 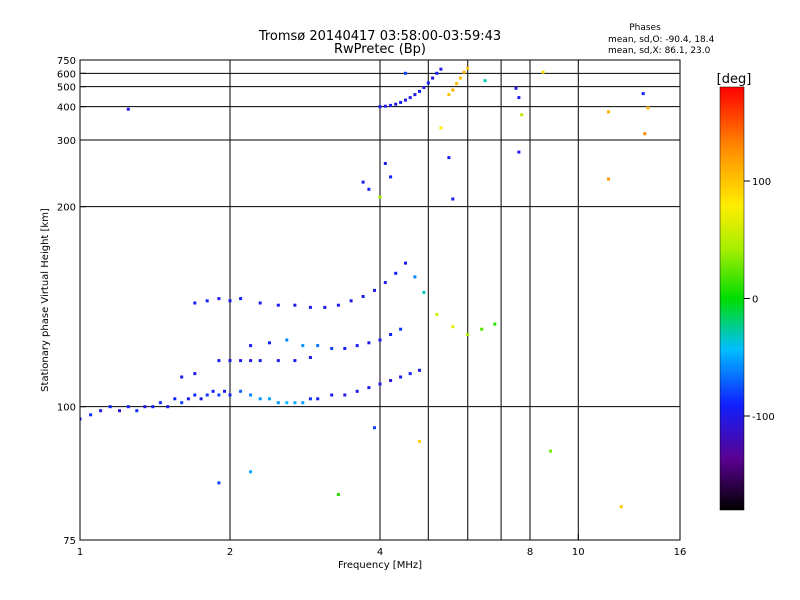 I want to click on x-tick-label: 16, so click(x=680, y=552).